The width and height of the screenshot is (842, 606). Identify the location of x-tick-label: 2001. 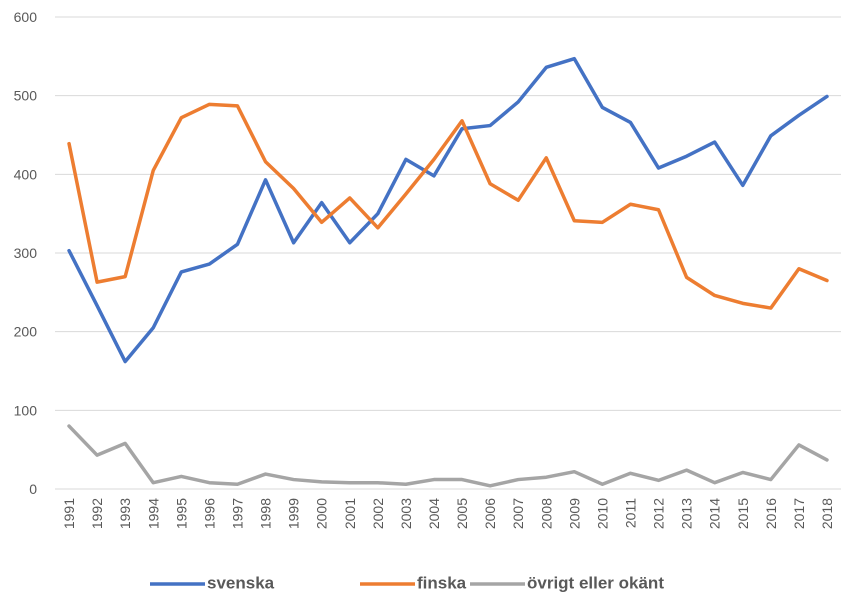
(350, 513).